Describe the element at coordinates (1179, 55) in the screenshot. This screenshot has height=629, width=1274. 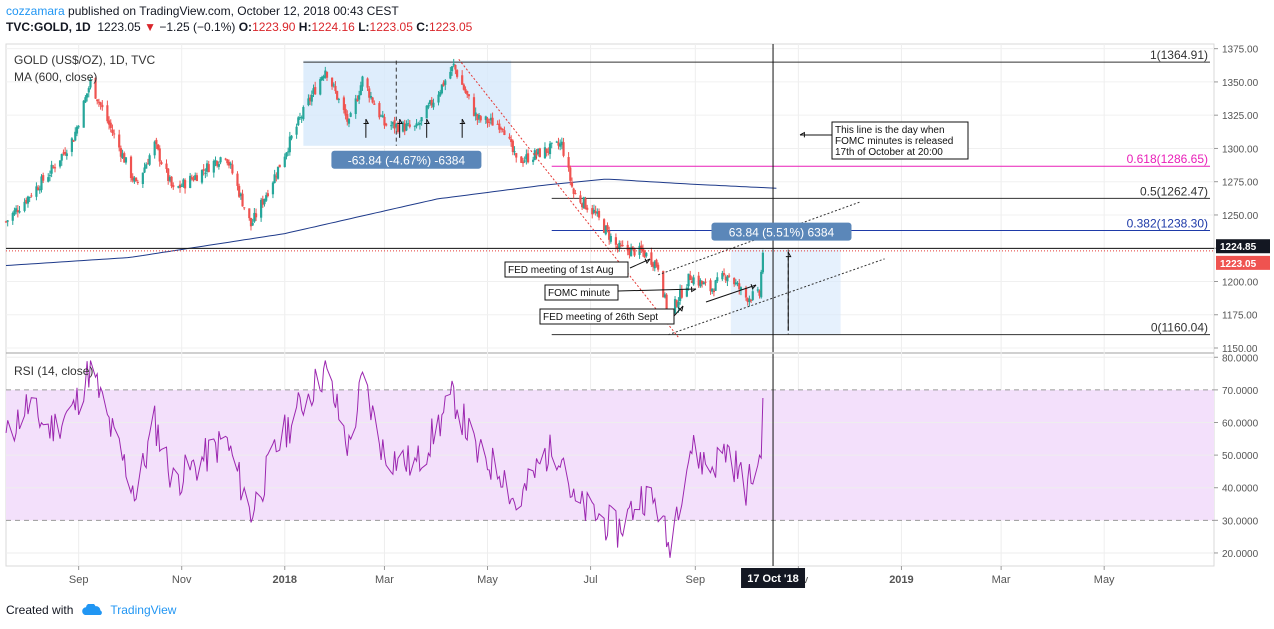
I see `fib-level-label: 1(1364.91)` at that location.